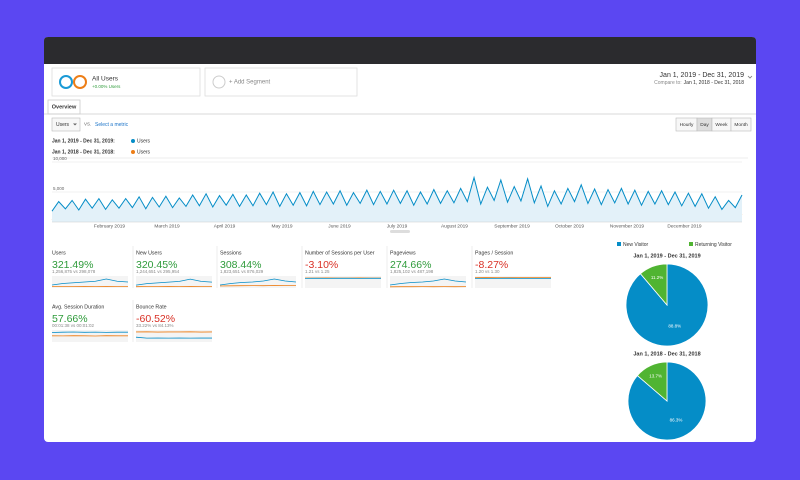 Image resolution: width=800 pixels, height=480 pixels. What do you see at coordinates (666, 354) in the screenshot?
I see `pie-title: Jan 1, 2018 - Dec 31, 2018` at bounding box center [666, 354].